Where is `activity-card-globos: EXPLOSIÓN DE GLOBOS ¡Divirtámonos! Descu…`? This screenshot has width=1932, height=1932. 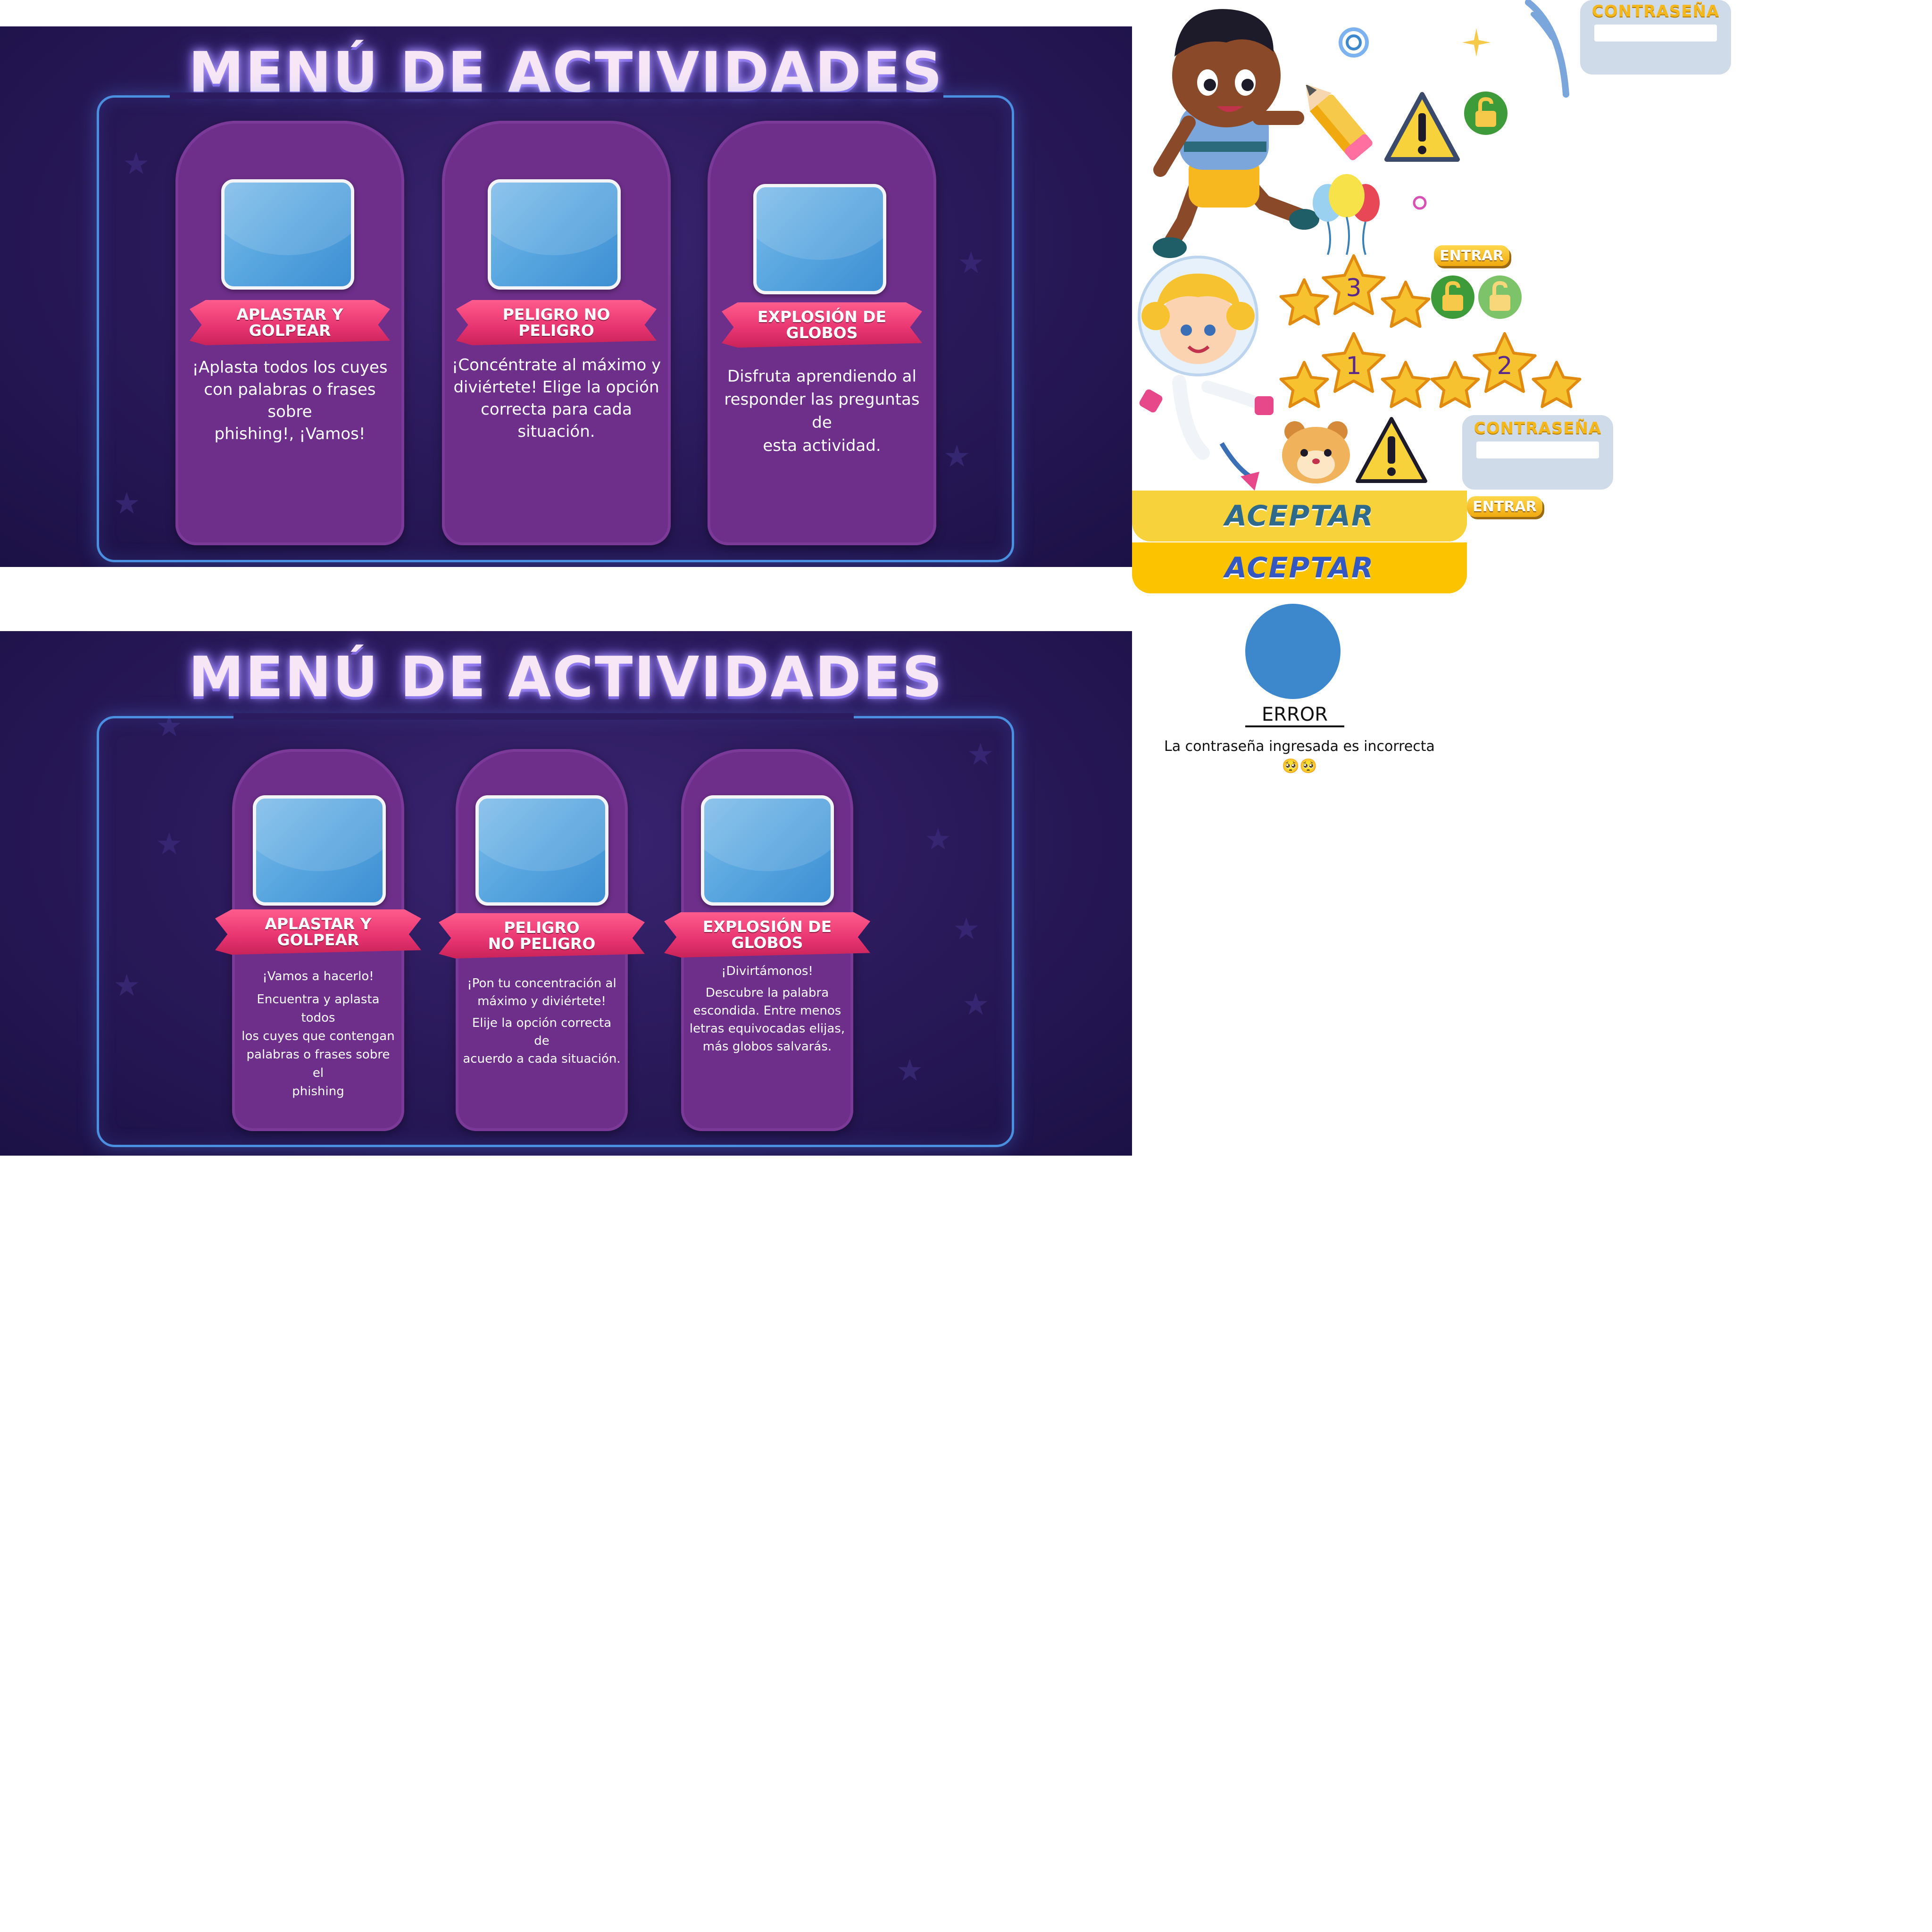
activity-card-globos: EXPLOSIÓN DE GLOBOS ¡Divirtámonos! Descu… is located at coordinates (767, 940).